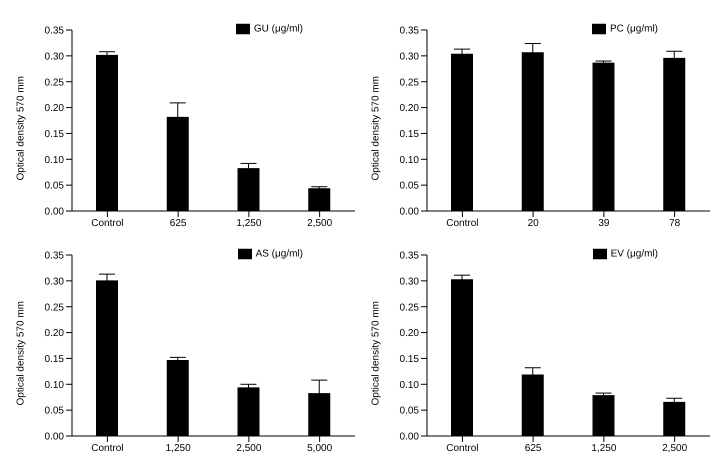 Image resolution: width=726 pixels, height=466 pixels. I want to click on x-tick-label: 5,000, so click(320, 448).